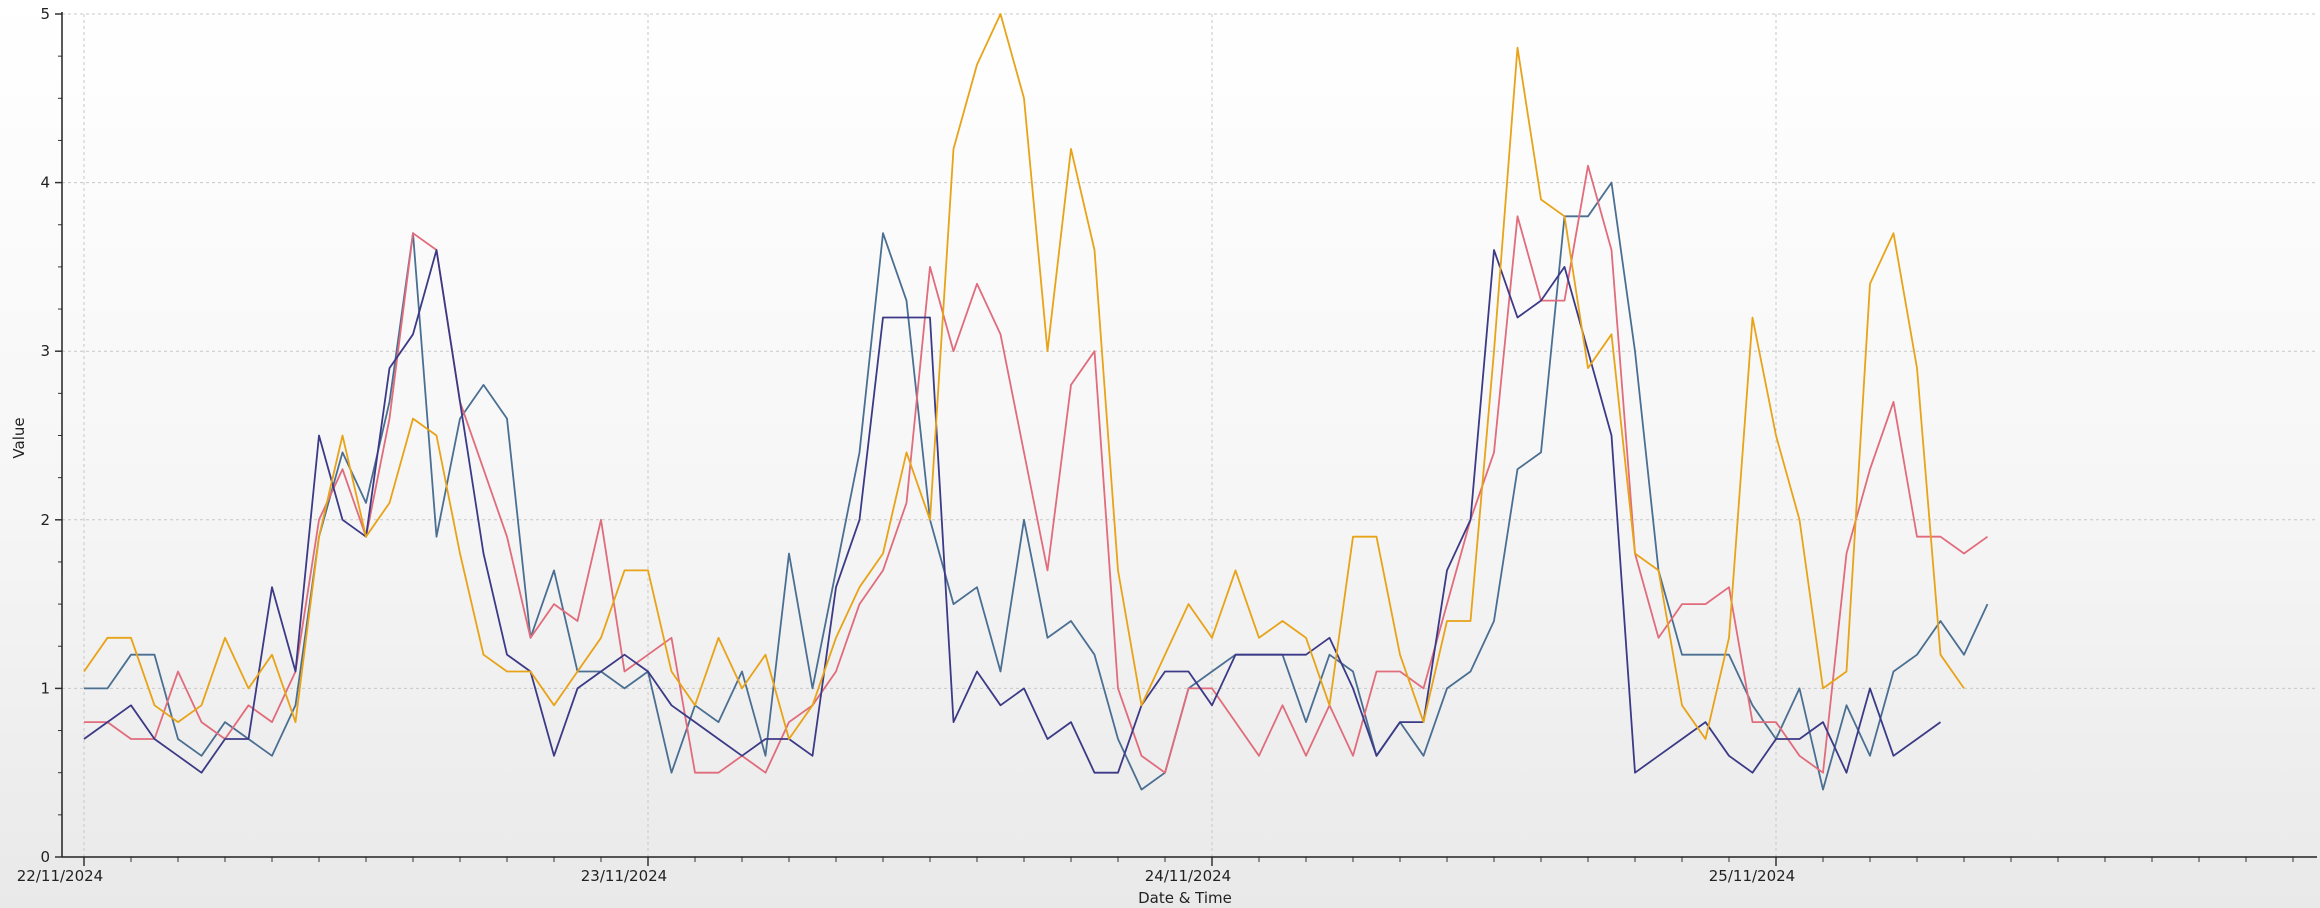 The width and height of the screenshot is (2320, 908). I want to click on x-tick-label: 25/11/2024, so click(1752, 876).